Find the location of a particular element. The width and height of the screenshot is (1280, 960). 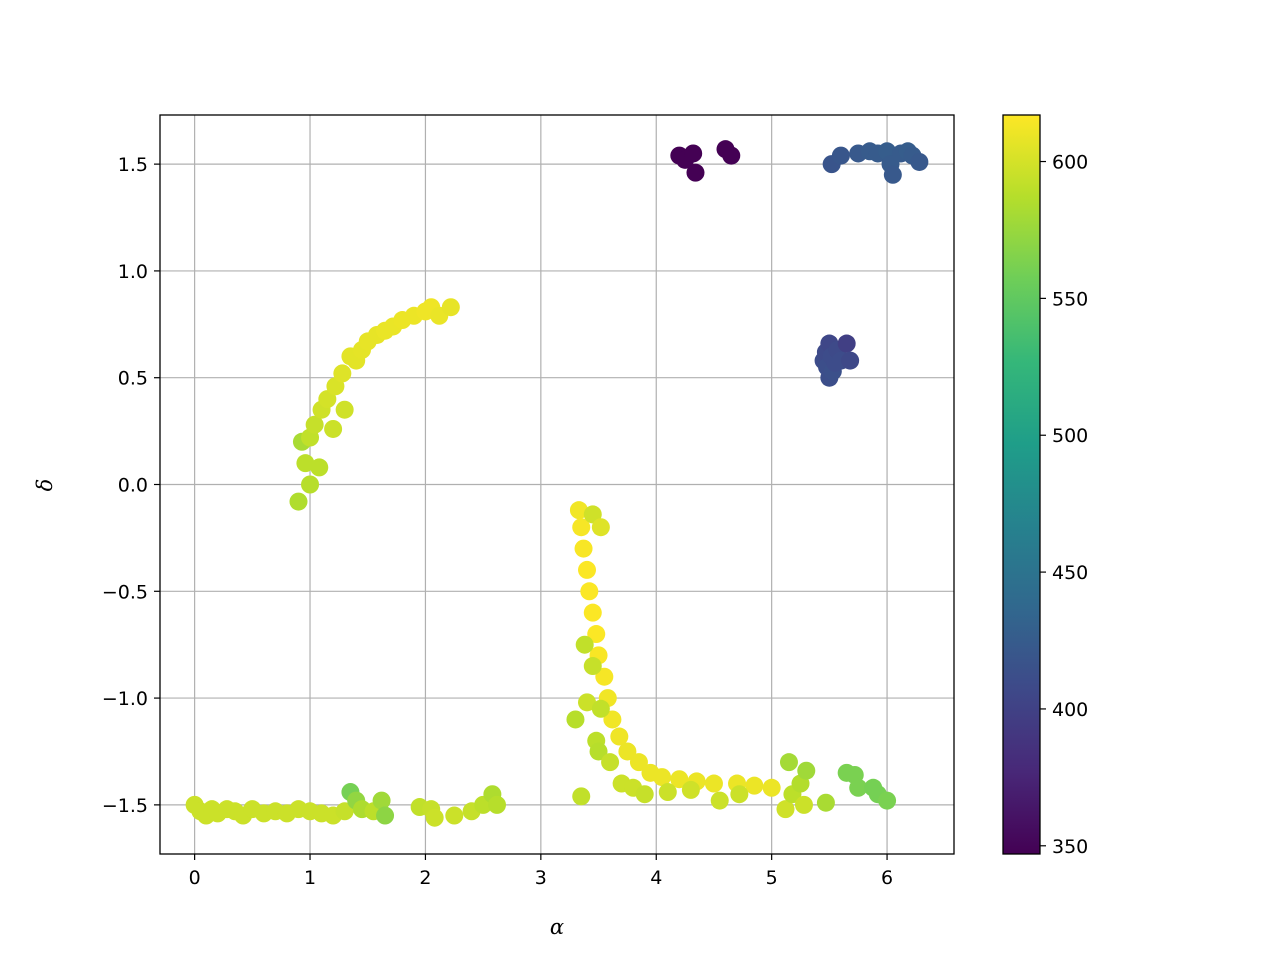

x-tick-label: 6 is located at coordinates (887, 878).